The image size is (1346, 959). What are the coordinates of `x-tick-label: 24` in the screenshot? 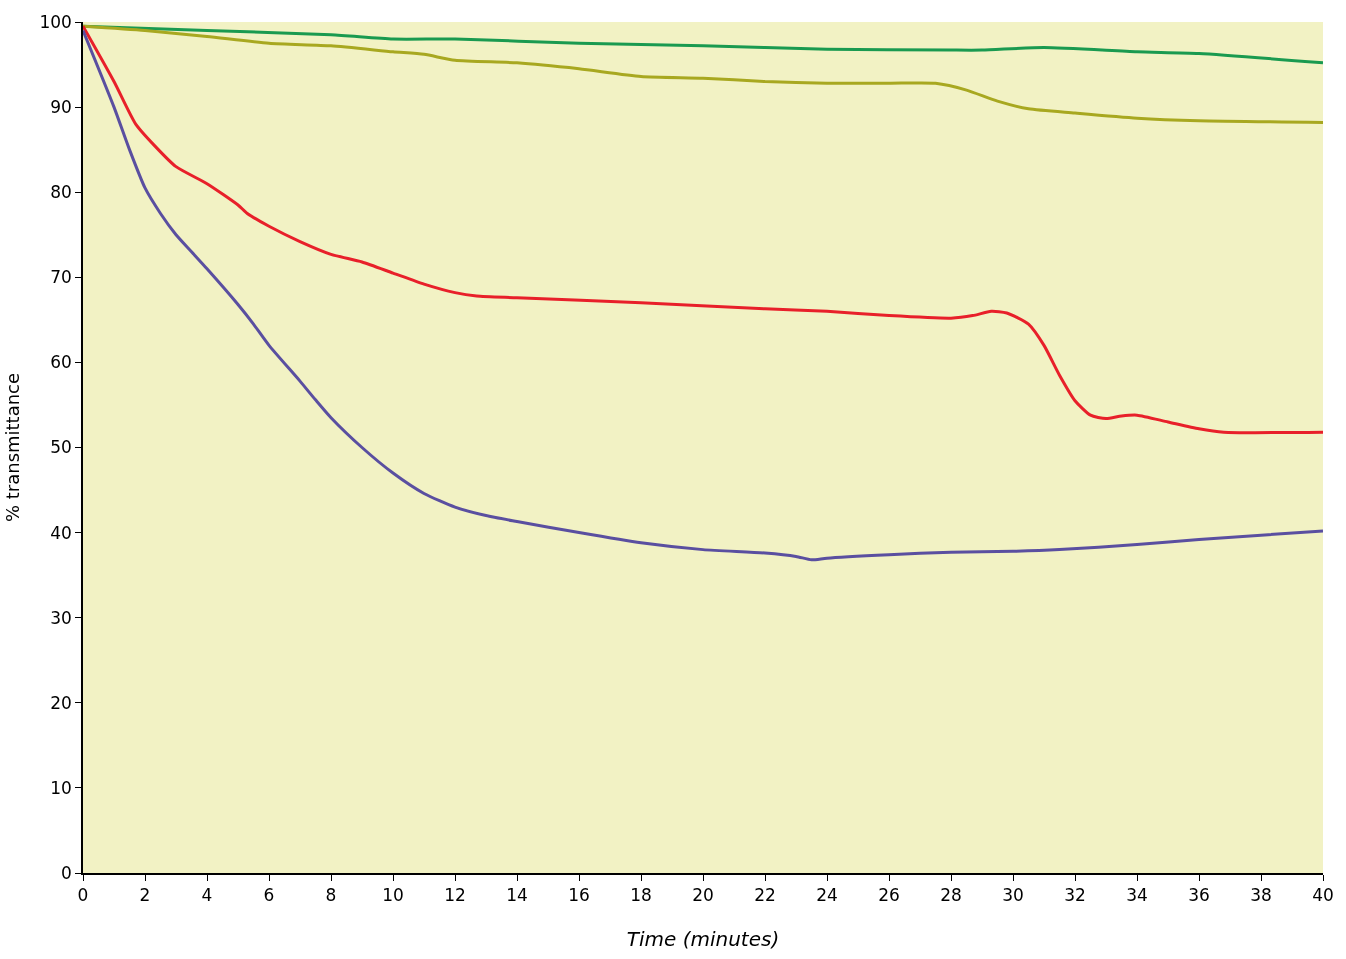 It's located at (827, 895).